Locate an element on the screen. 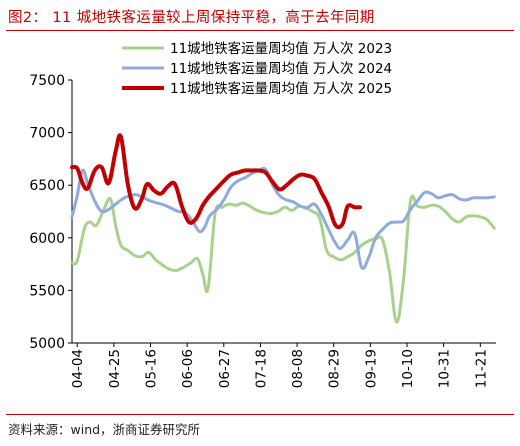 The image size is (520, 446). x-tick-label: 11-21 is located at coordinates (481, 368).